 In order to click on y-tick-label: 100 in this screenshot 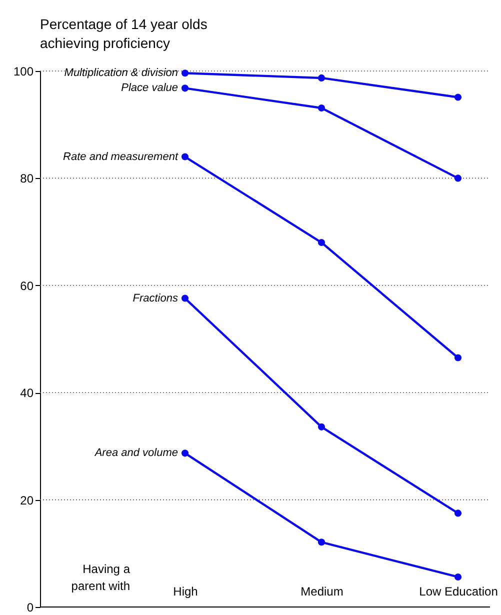, I will do `click(23, 71)`.